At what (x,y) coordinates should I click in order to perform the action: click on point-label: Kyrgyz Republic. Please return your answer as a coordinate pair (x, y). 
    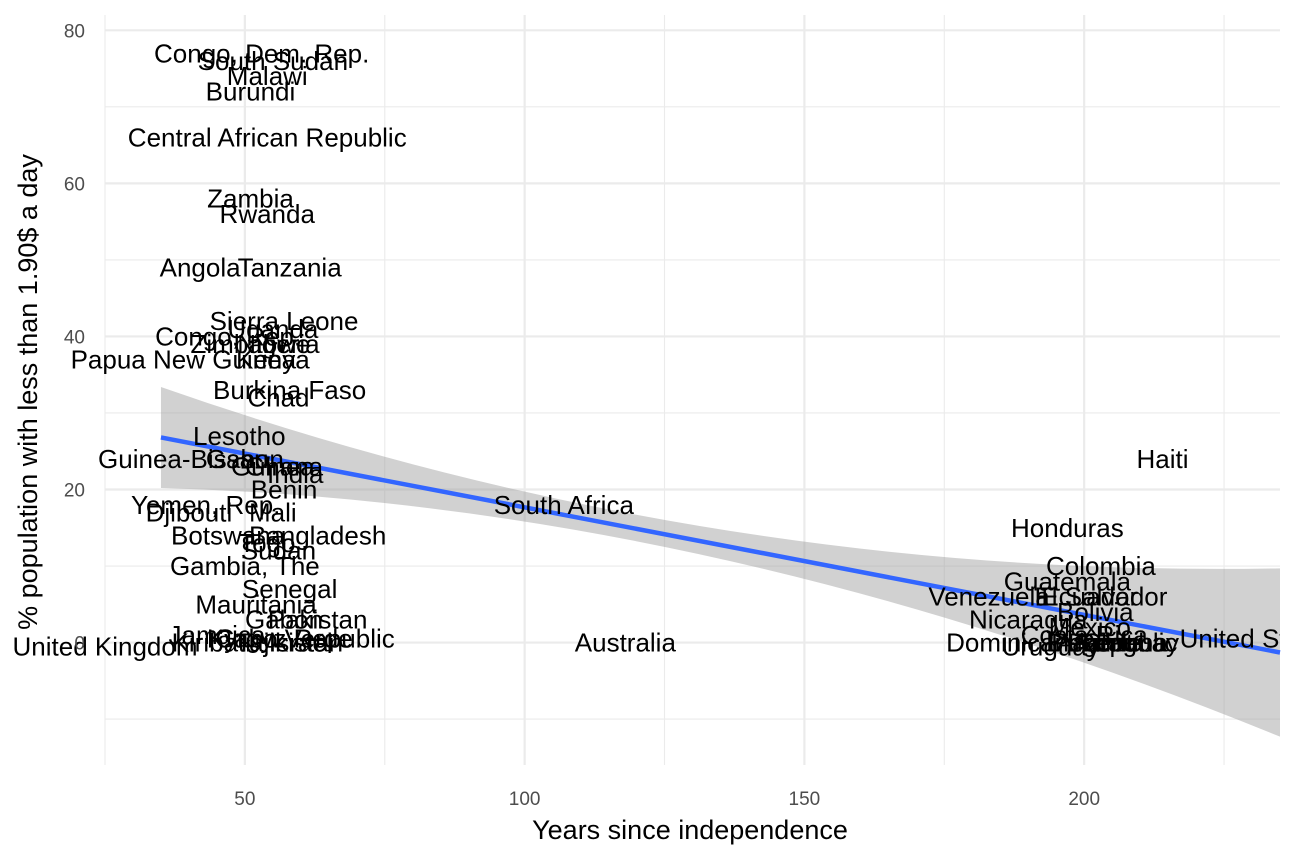
    Looking at the image, I should click on (301, 639).